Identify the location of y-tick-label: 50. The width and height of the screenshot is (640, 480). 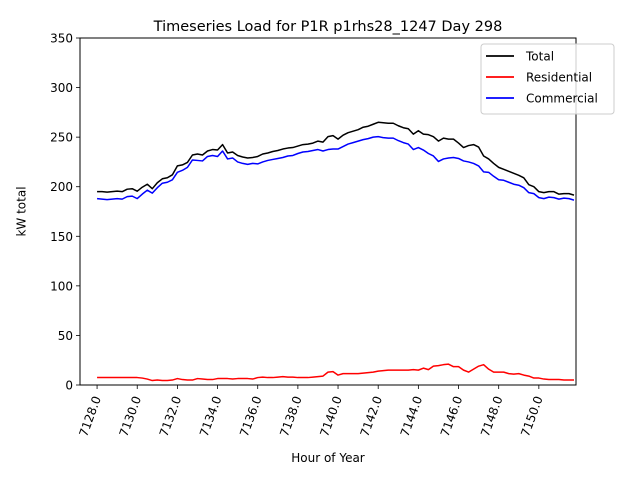
(65, 336).